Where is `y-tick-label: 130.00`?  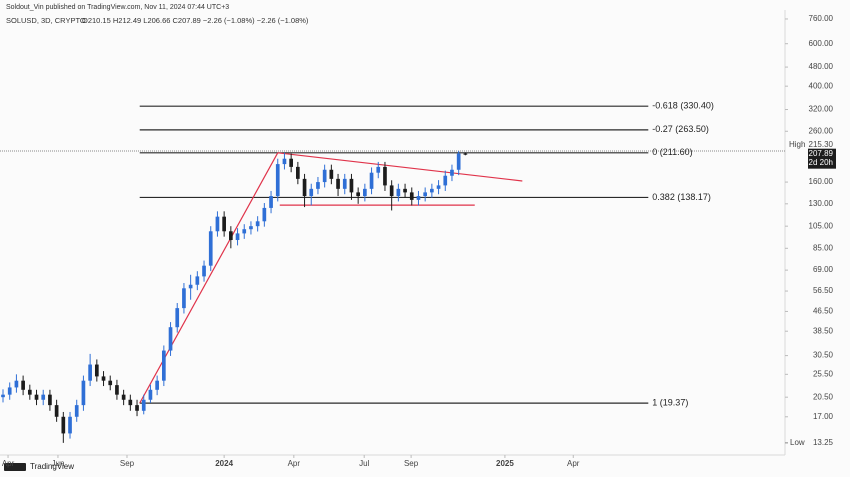 y-tick-label: 130.00 is located at coordinates (821, 203).